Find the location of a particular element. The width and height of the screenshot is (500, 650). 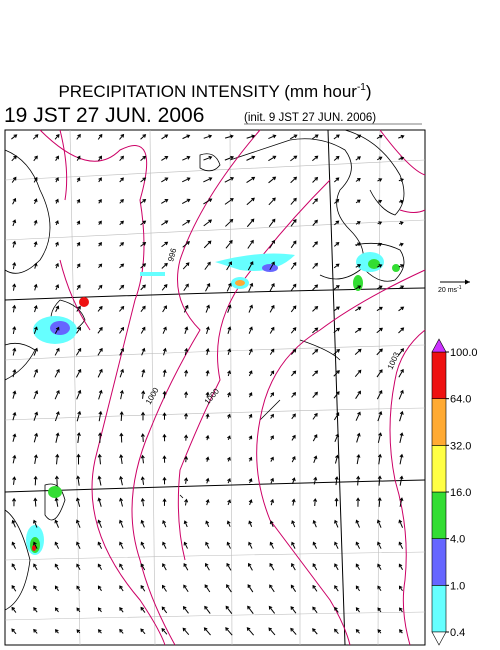

colorbar-label: 64.0 is located at coordinates (460, 400).